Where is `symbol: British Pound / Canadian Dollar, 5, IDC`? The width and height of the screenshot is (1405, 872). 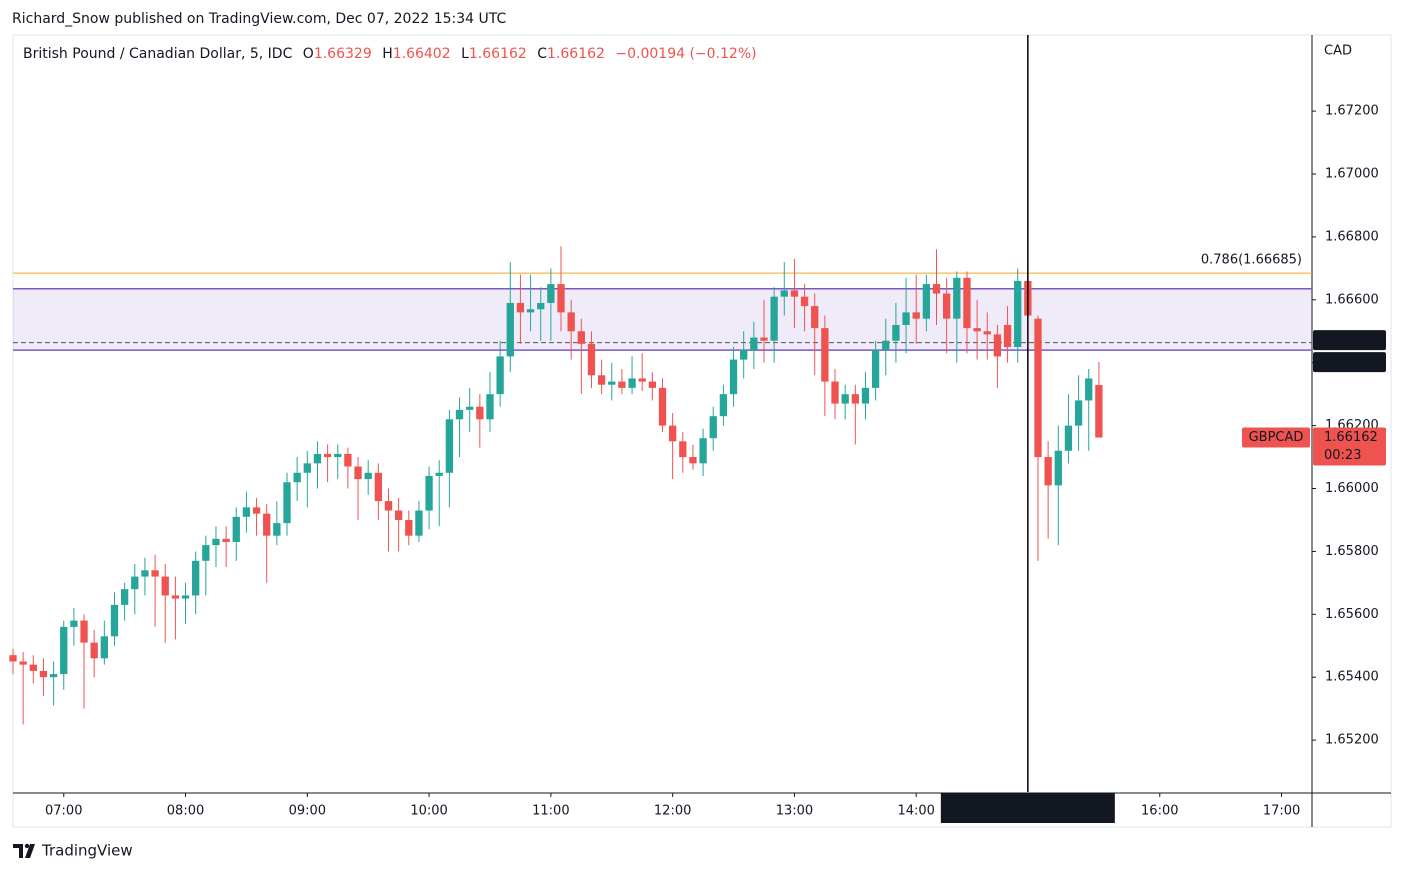 symbol: British Pound / Canadian Dollar, 5, IDC is located at coordinates (158, 54).